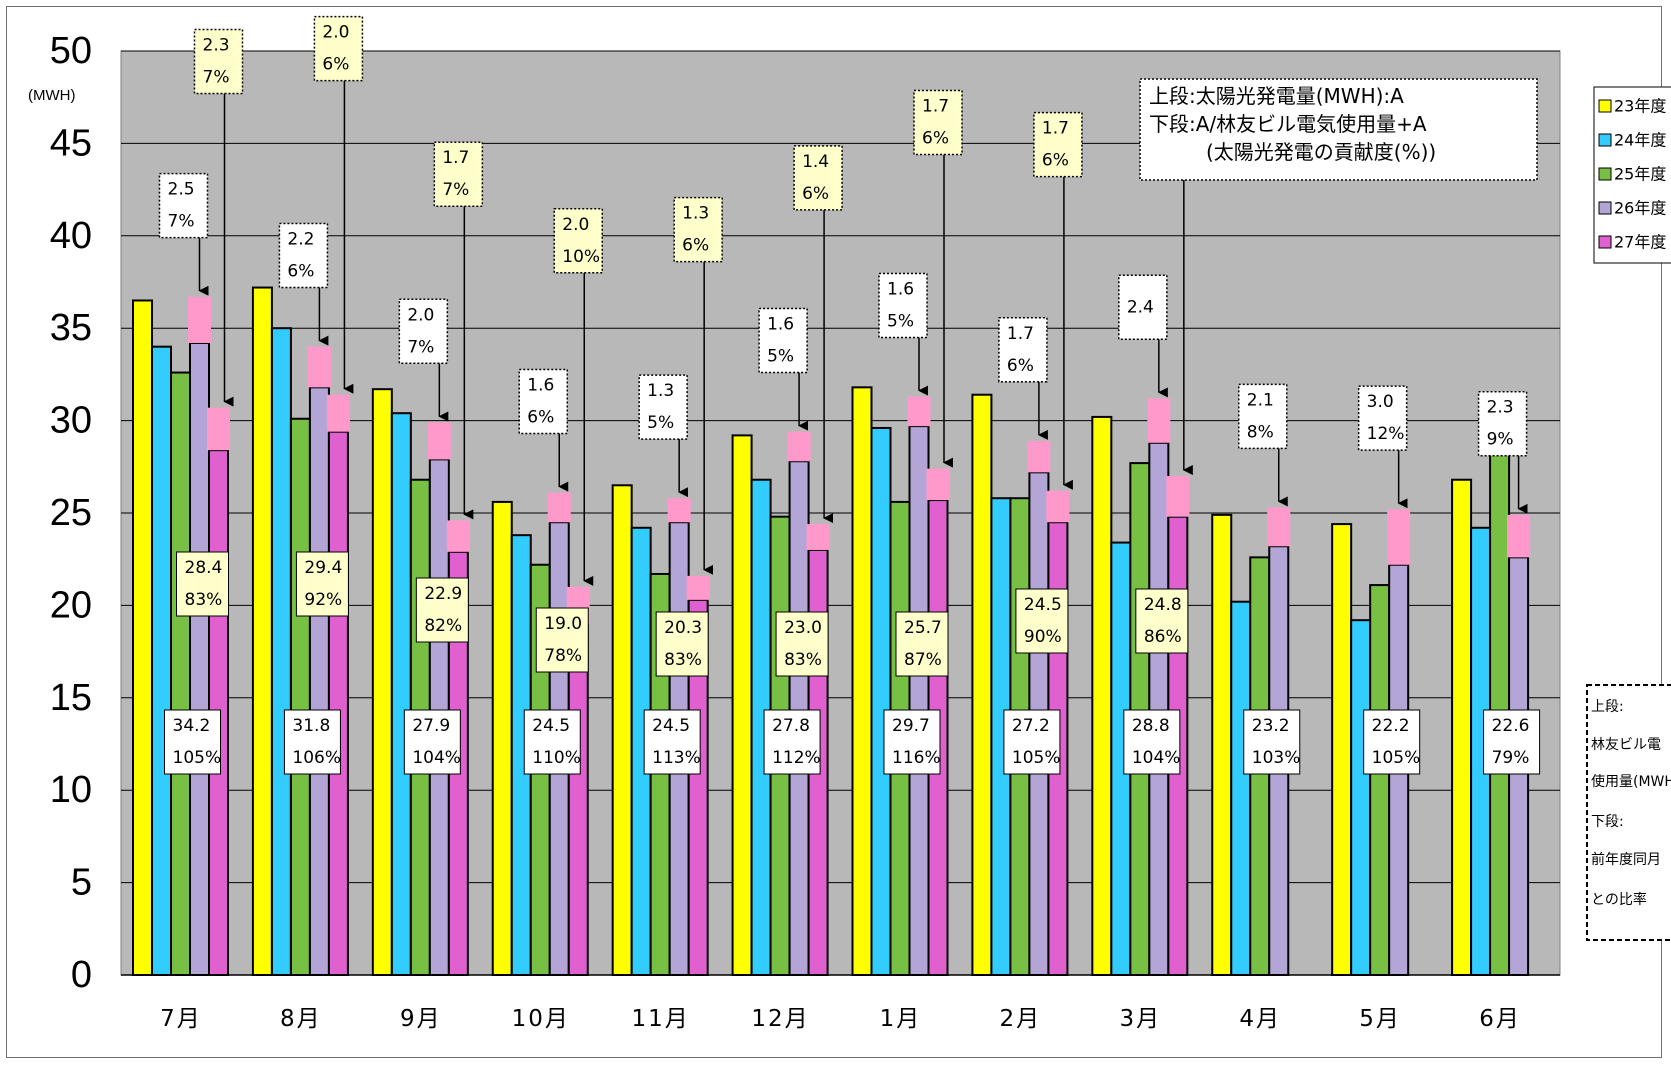  I want to click on label-fy26-solar-8-box, so click(1143, 307).